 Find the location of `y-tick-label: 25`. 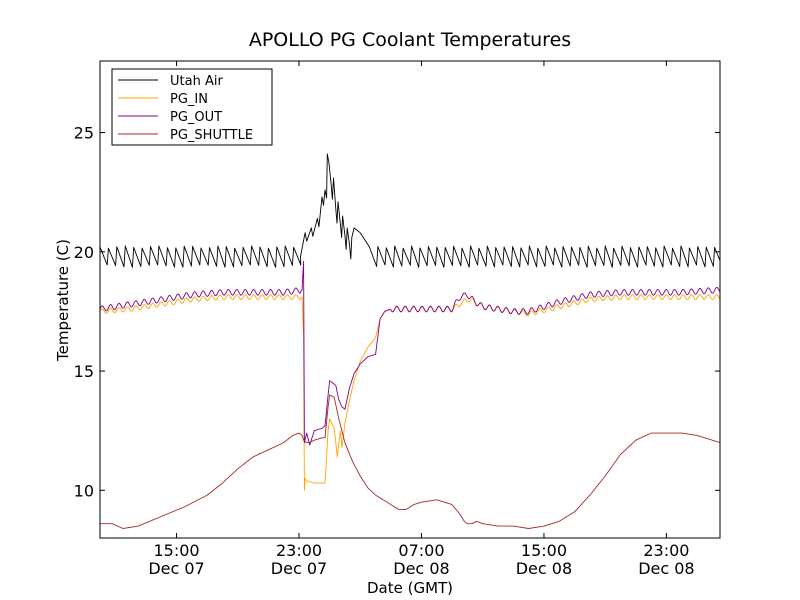

y-tick-label: 25 is located at coordinates (84, 133).